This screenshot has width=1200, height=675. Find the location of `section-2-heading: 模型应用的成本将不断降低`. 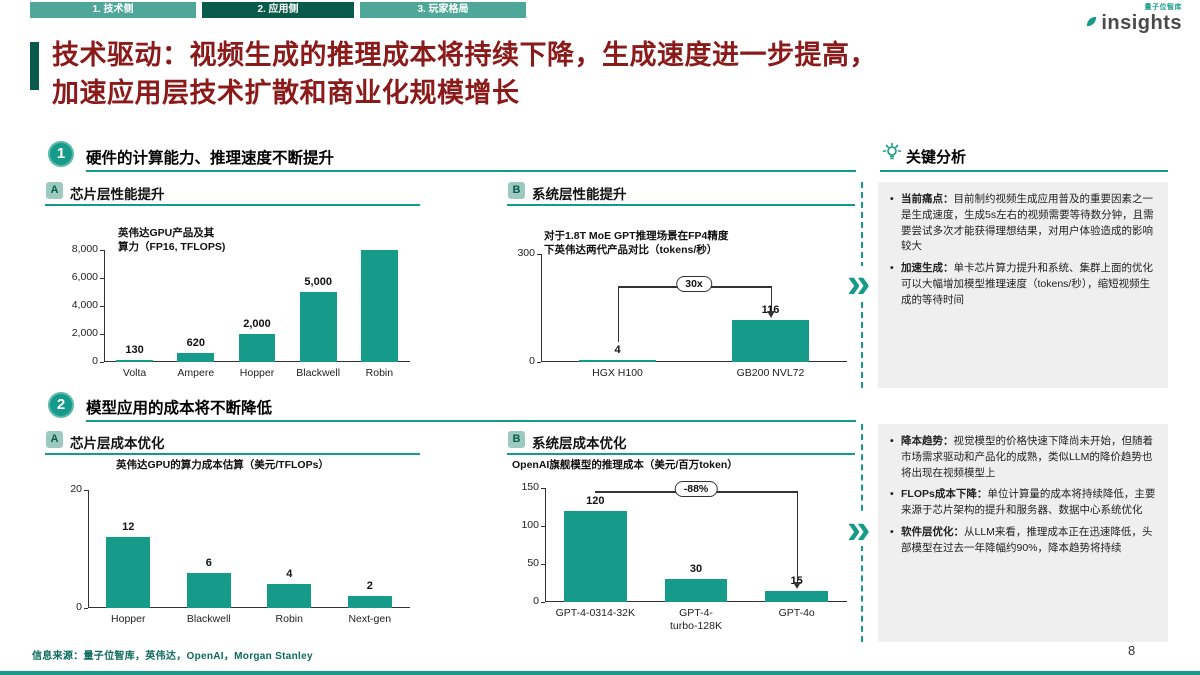

section-2-heading: 模型应用的成本将不断降低 is located at coordinates (179, 408).